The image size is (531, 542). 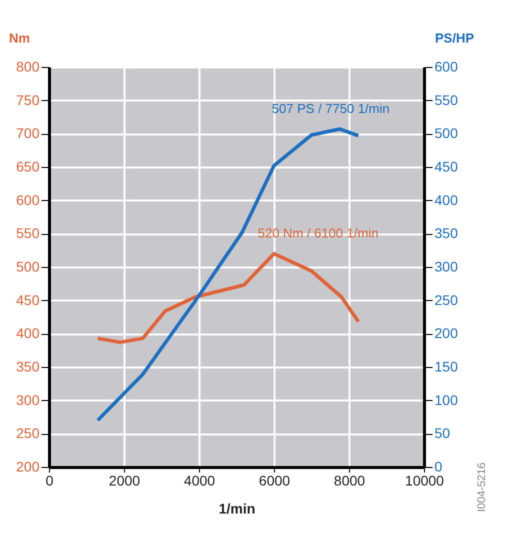 What do you see at coordinates (28, 333) in the screenshot?
I see `y-tick-label: 400` at bounding box center [28, 333].